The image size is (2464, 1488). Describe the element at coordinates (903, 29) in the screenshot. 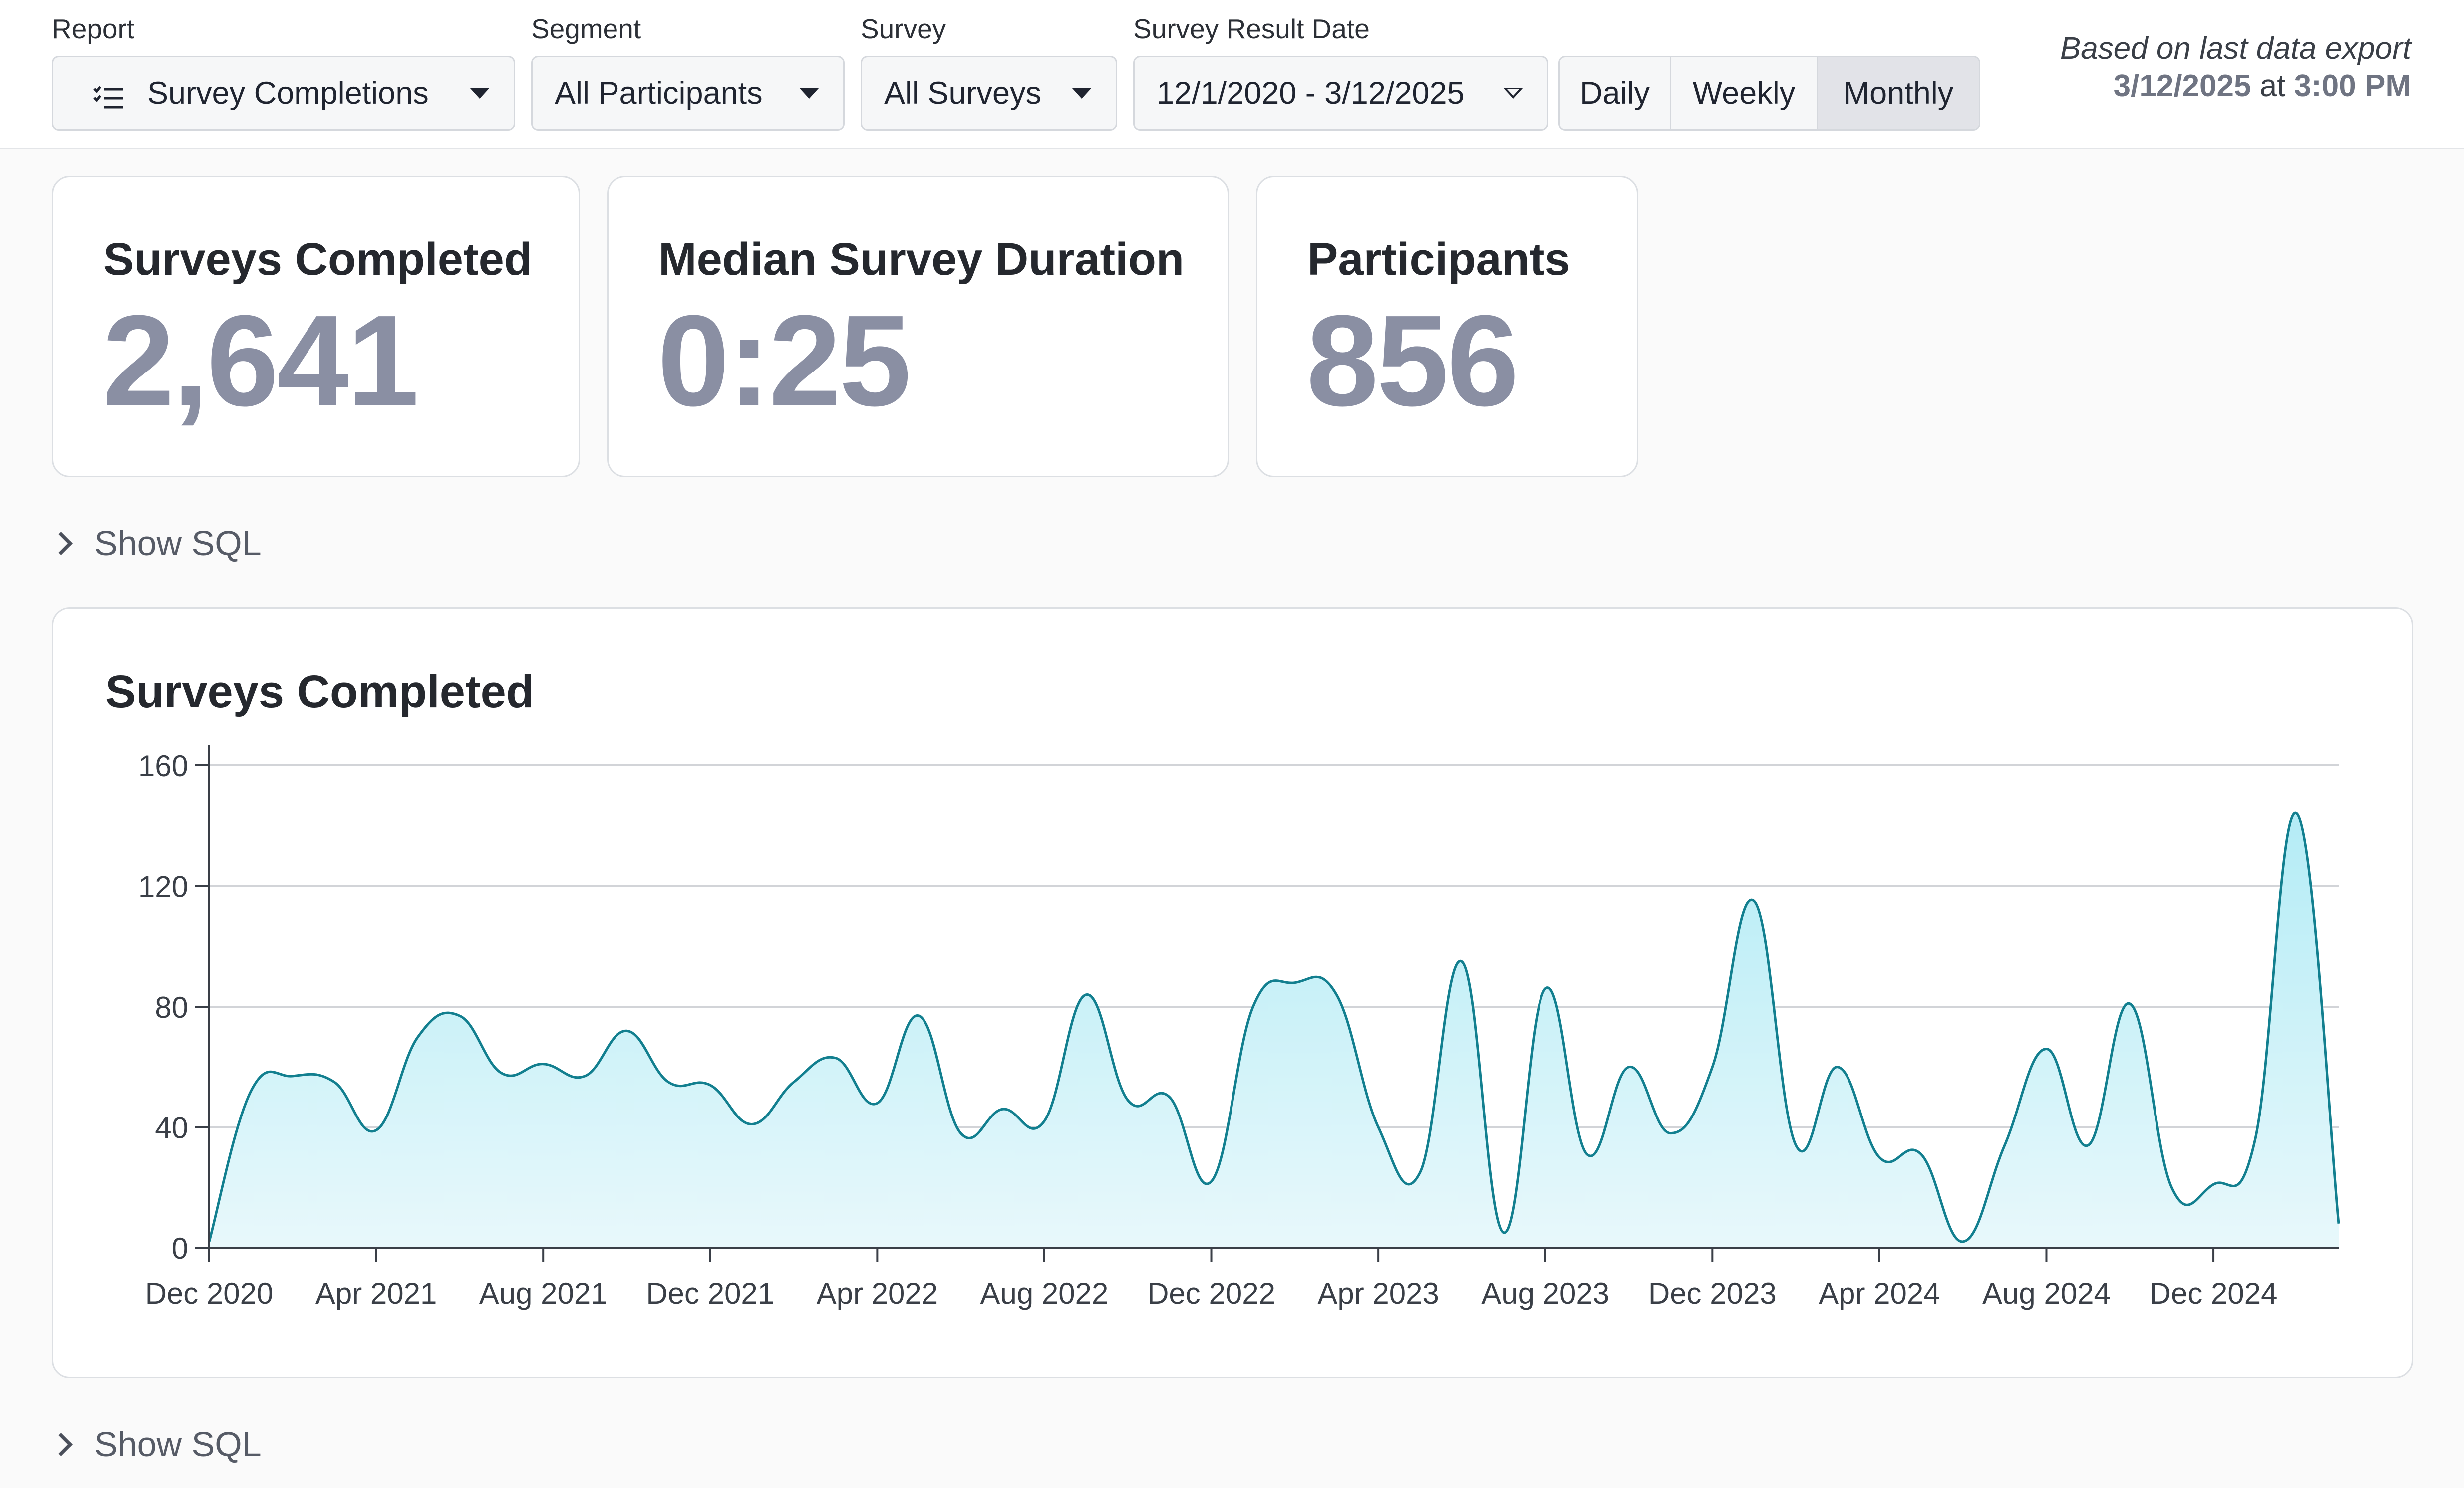

I see `survey-label: Survey` at that location.